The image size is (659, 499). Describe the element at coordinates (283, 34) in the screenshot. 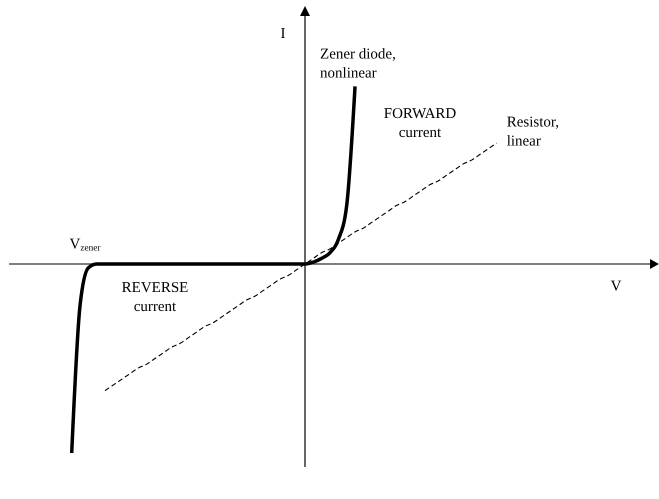

I see `y-axis-title: I` at that location.